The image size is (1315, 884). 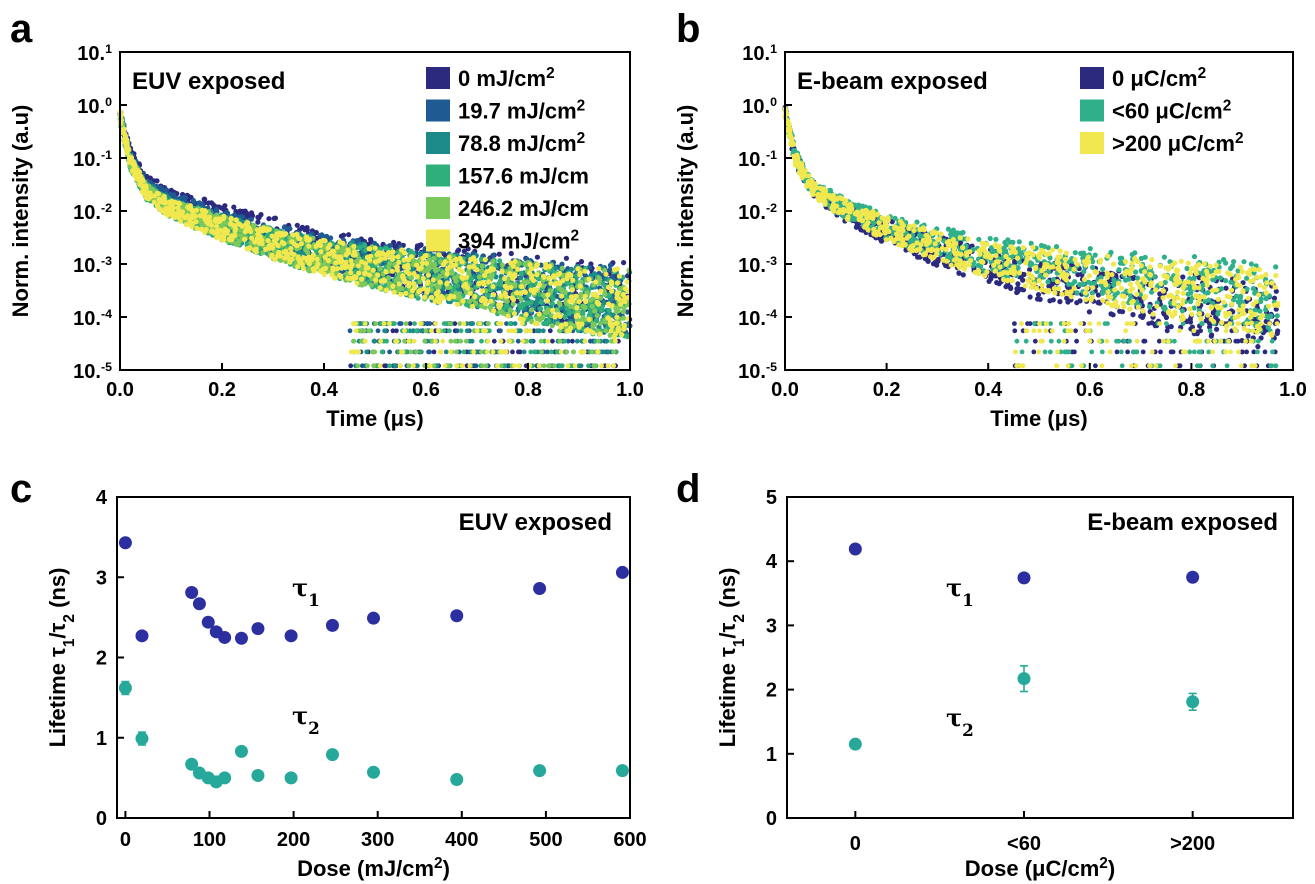 I want to click on y-tick-label: 10.-3, so click(x=92, y=265).